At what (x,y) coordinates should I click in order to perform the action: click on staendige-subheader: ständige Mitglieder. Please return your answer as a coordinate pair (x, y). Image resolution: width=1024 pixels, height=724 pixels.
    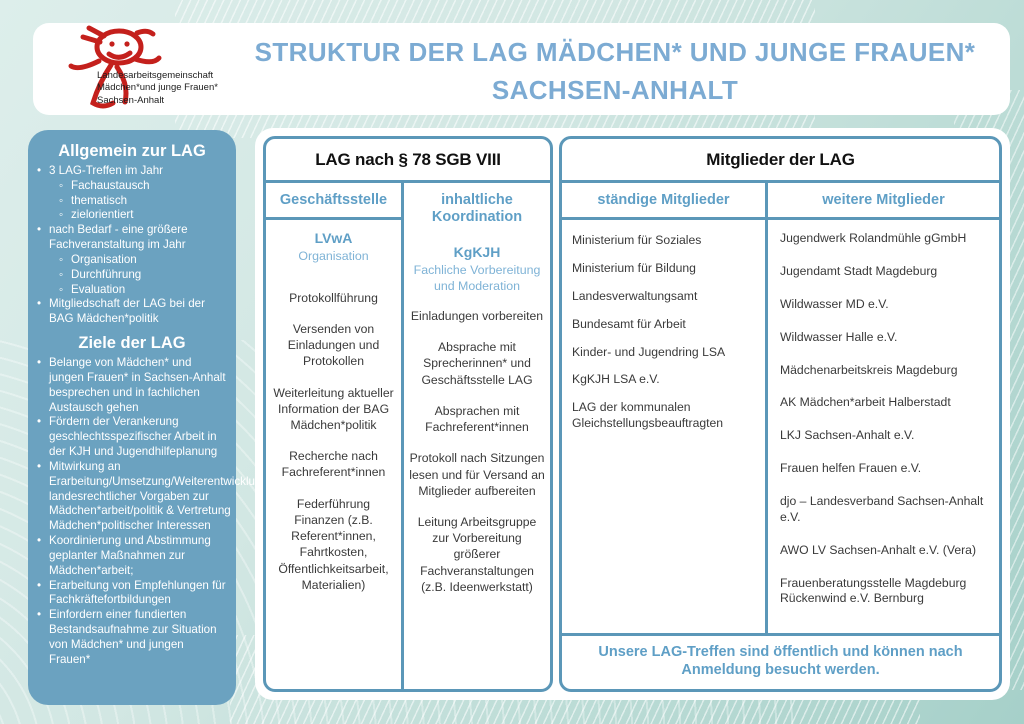
    Looking at the image, I should click on (665, 200).